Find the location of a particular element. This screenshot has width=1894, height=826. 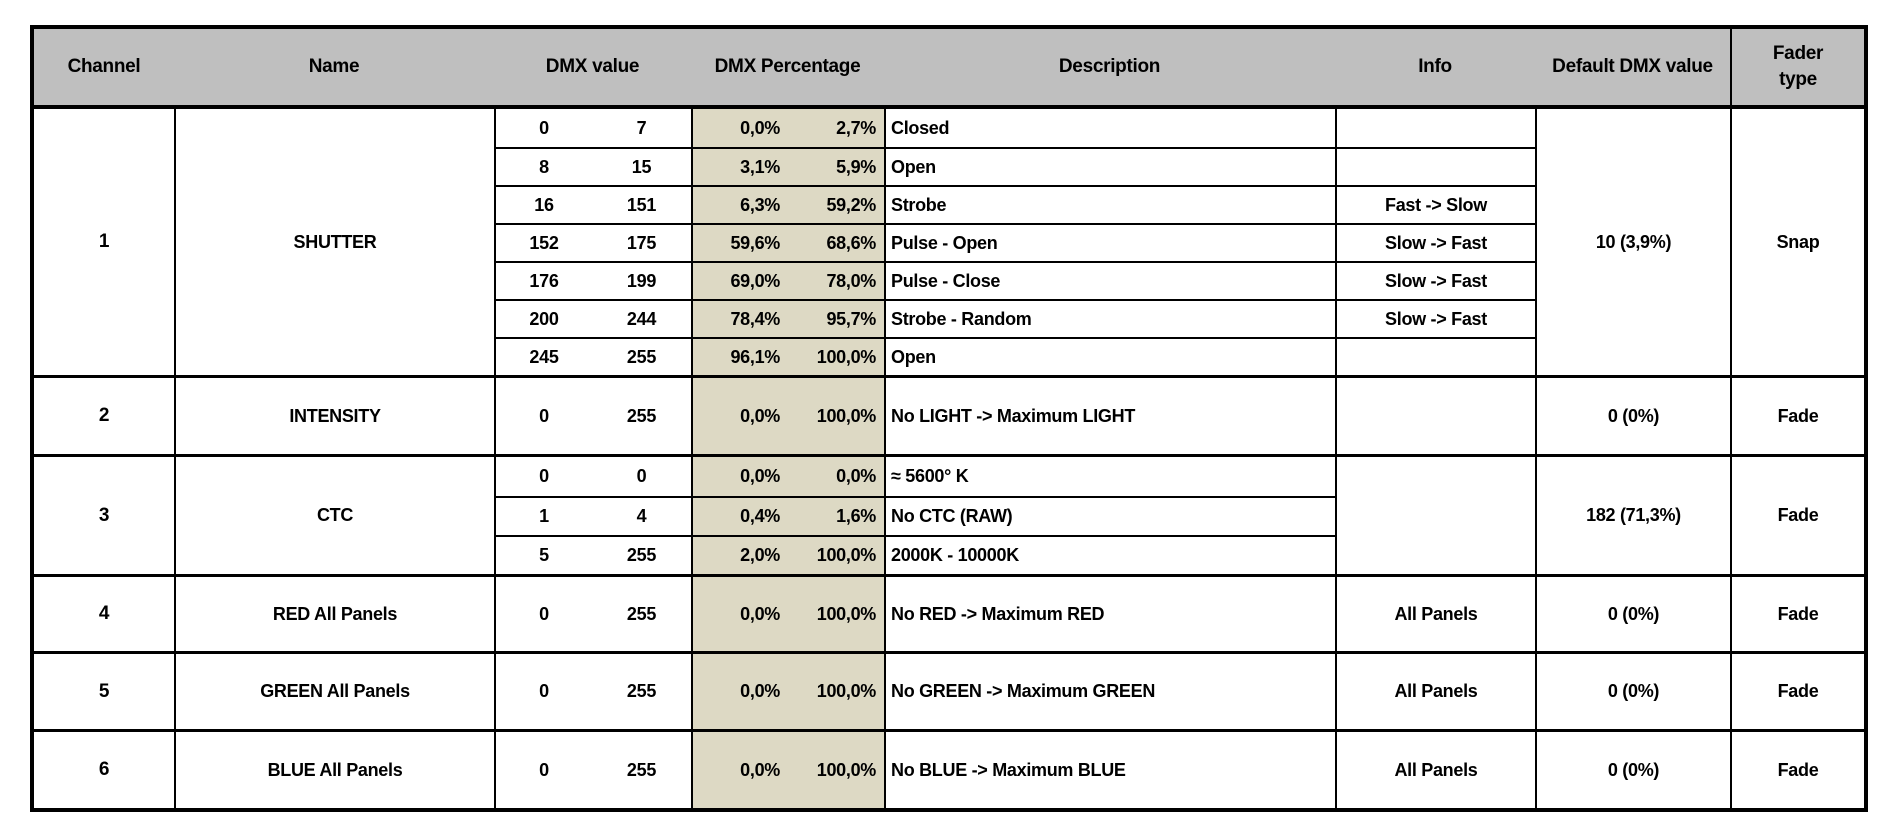

default-dmx-cell: 182 (71,3%) is located at coordinates (1632, 515).